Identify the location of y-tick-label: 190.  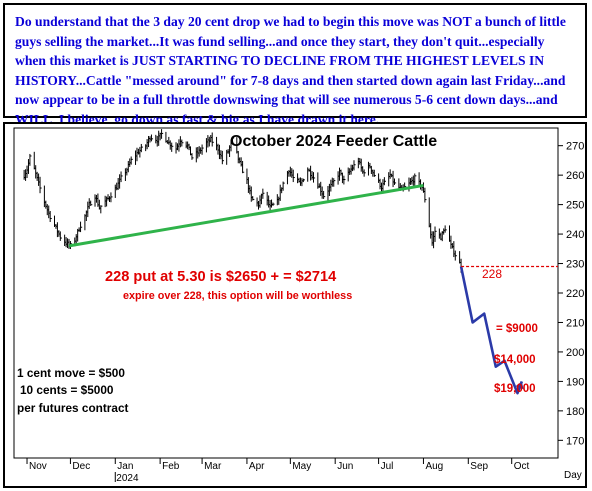
(575, 382).